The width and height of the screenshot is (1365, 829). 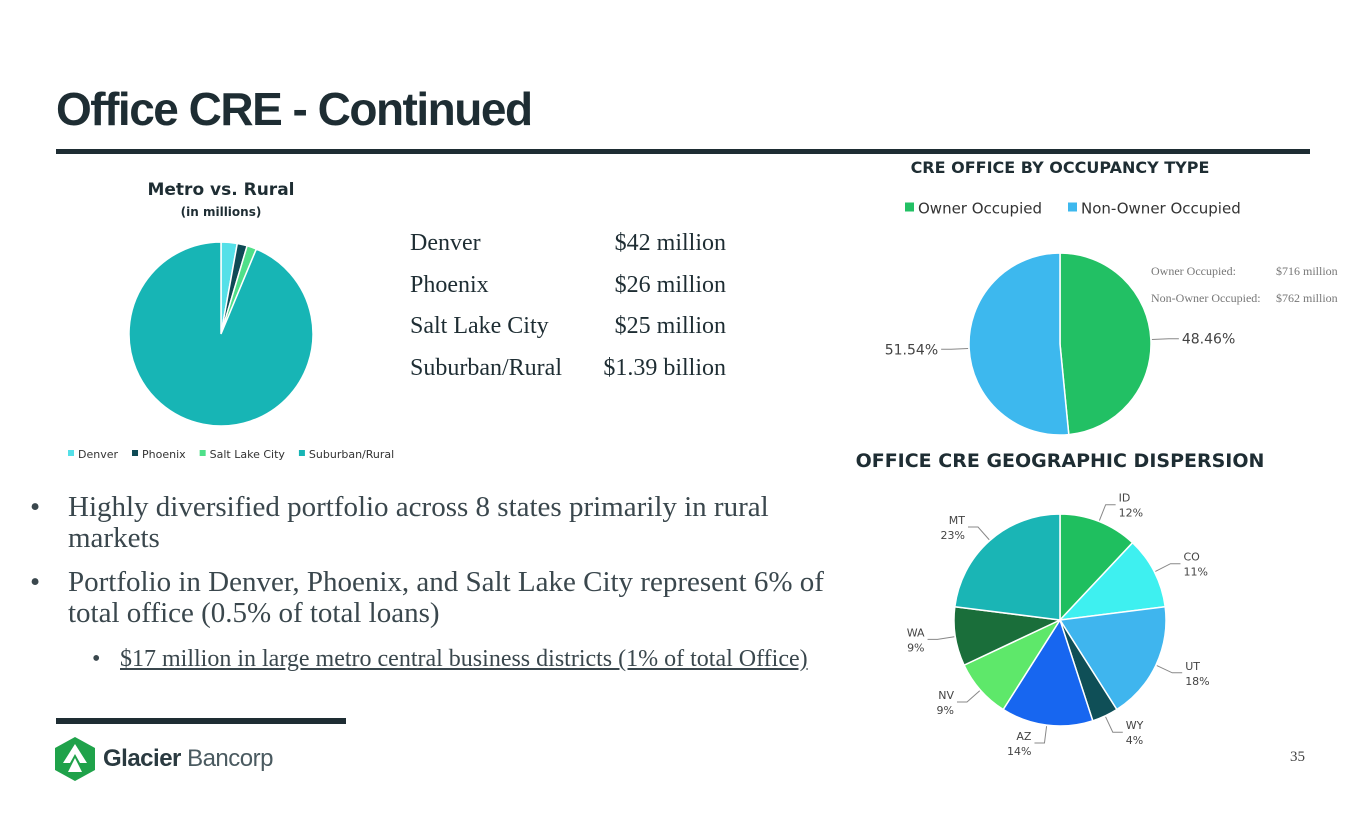 I want to click on chart-subtitle: (in millions), so click(x=221, y=212).